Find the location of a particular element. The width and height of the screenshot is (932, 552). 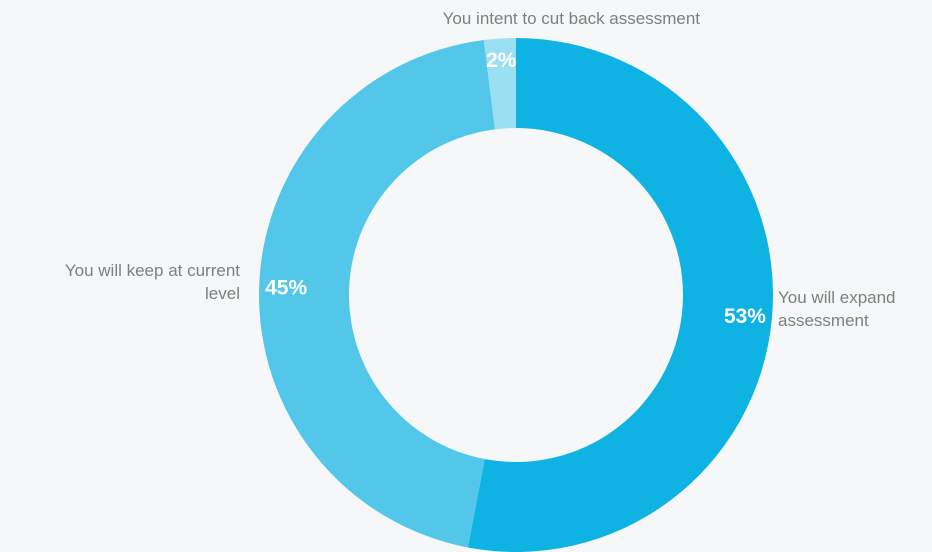

category-label-expand: You will expand assessment is located at coordinates (837, 309).